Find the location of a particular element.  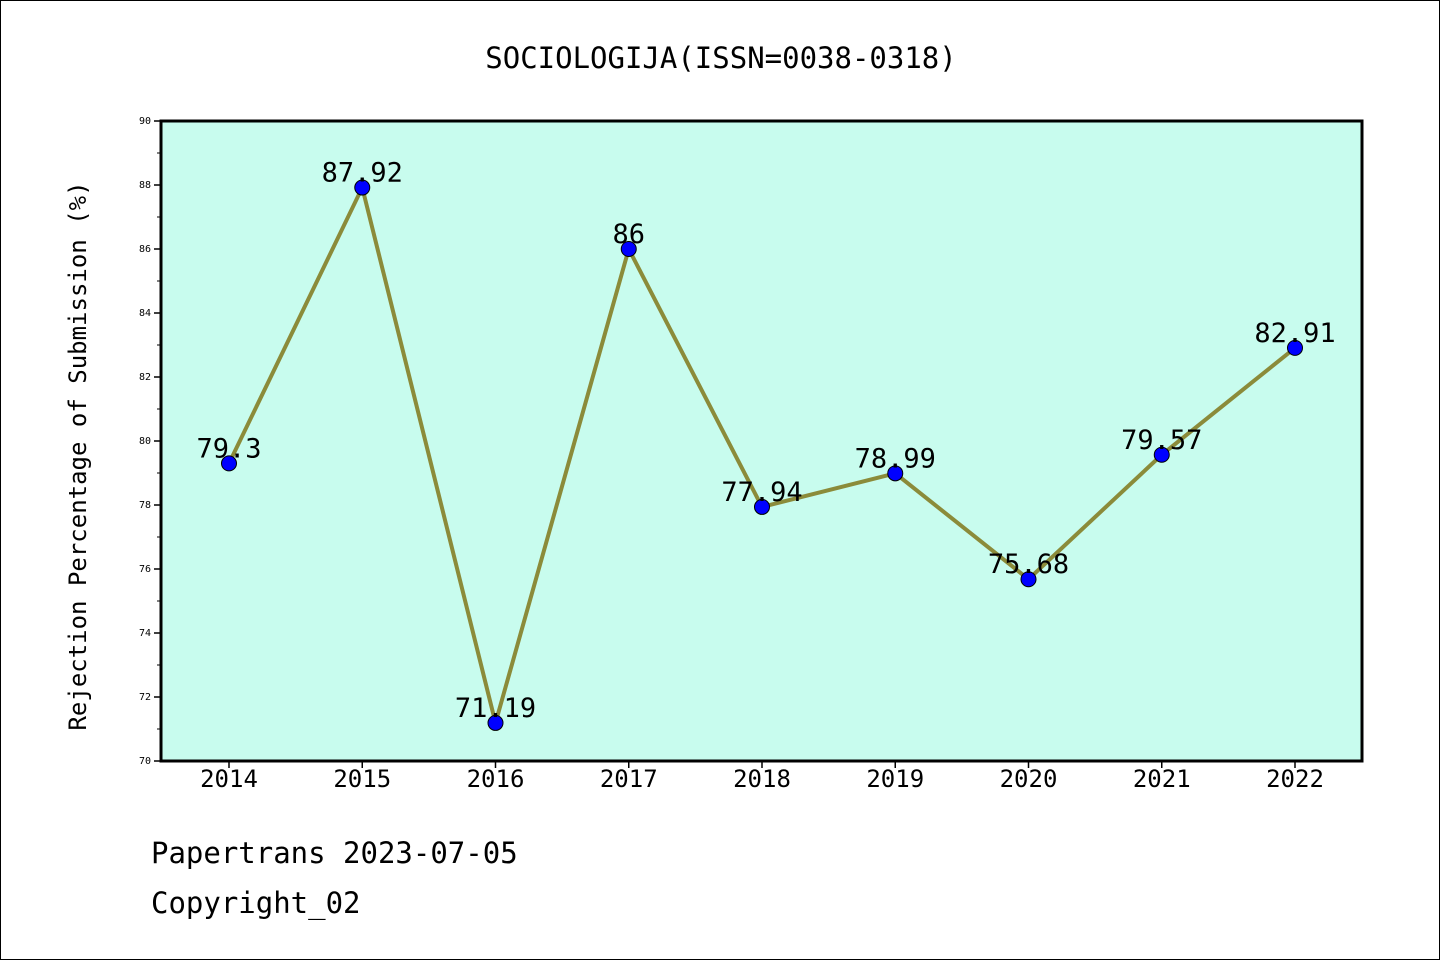

y-tick-label-70: 70 is located at coordinates (145, 761).